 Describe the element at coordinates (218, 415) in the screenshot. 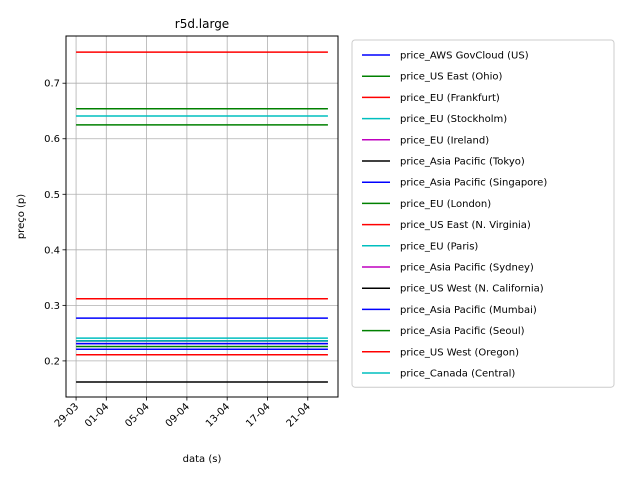

I see `x-tick-label: 13-04` at that location.